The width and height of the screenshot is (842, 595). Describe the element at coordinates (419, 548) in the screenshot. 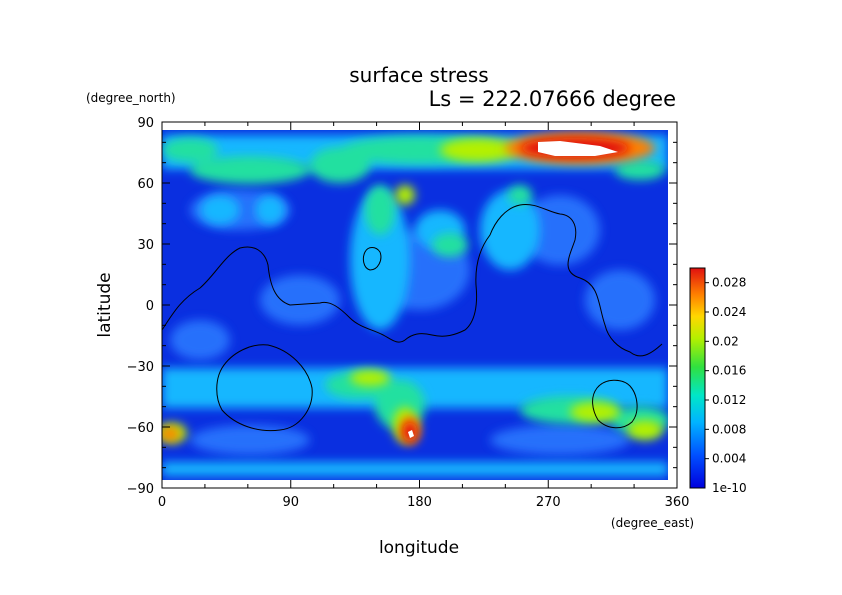

I see `x-axis-label: longitude` at that location.